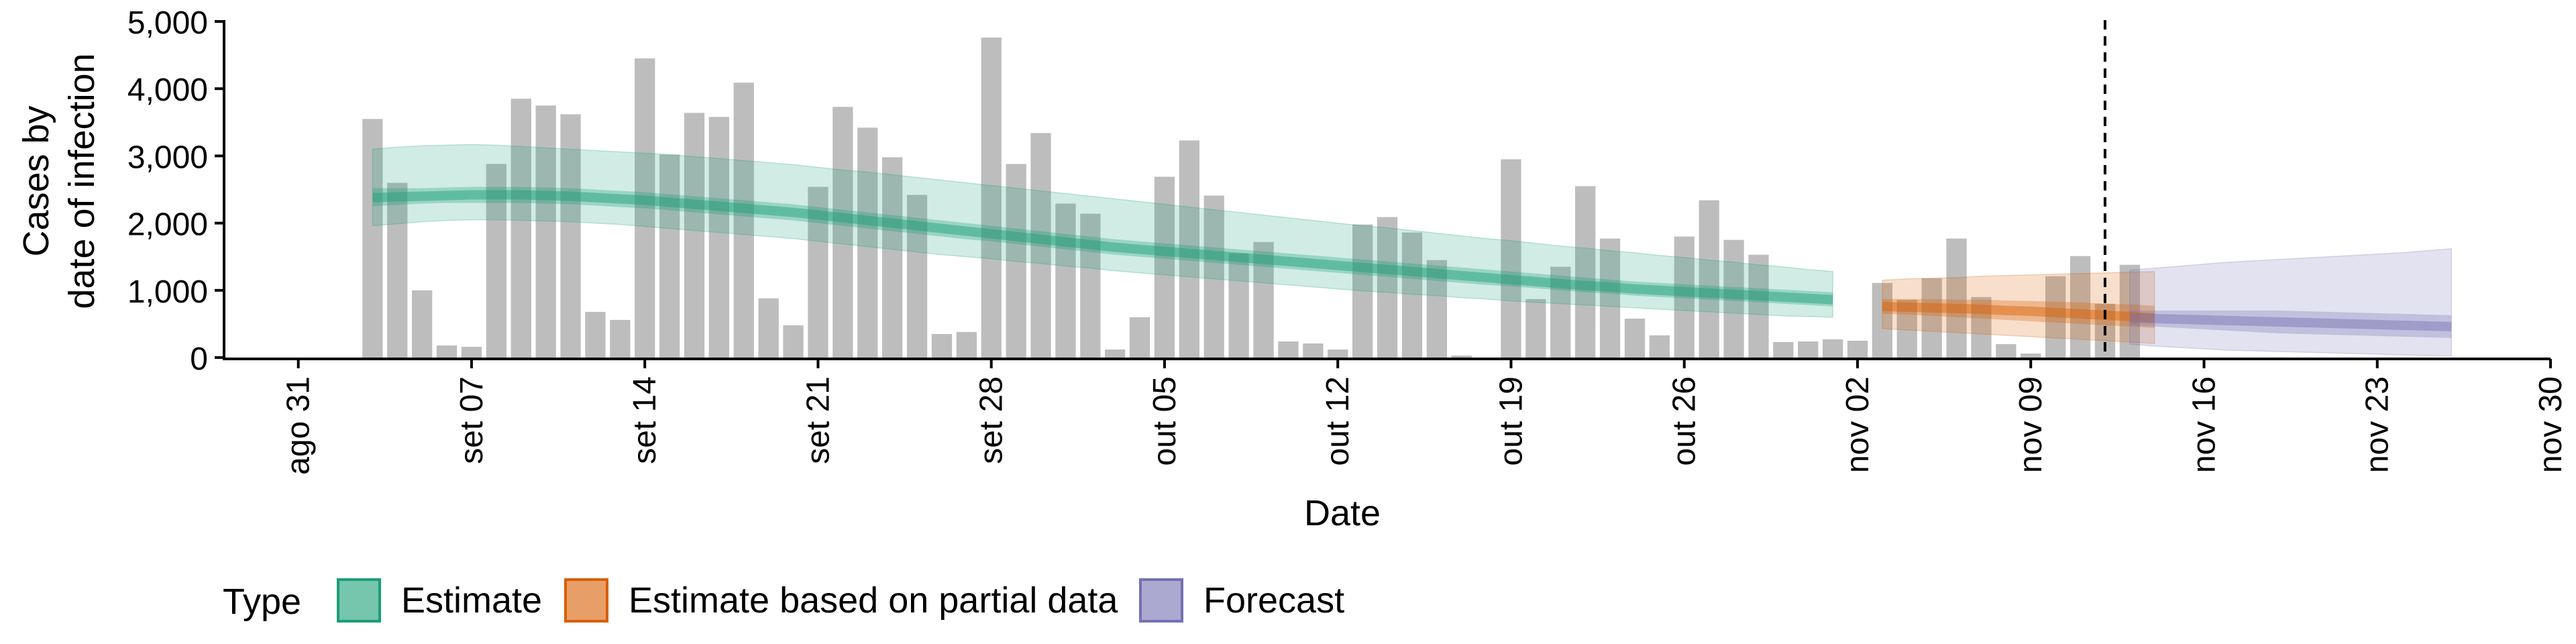 This screenshot has width=2576, height=644. I want to click on legend-label-2: Forecast, so click(1273, 600).